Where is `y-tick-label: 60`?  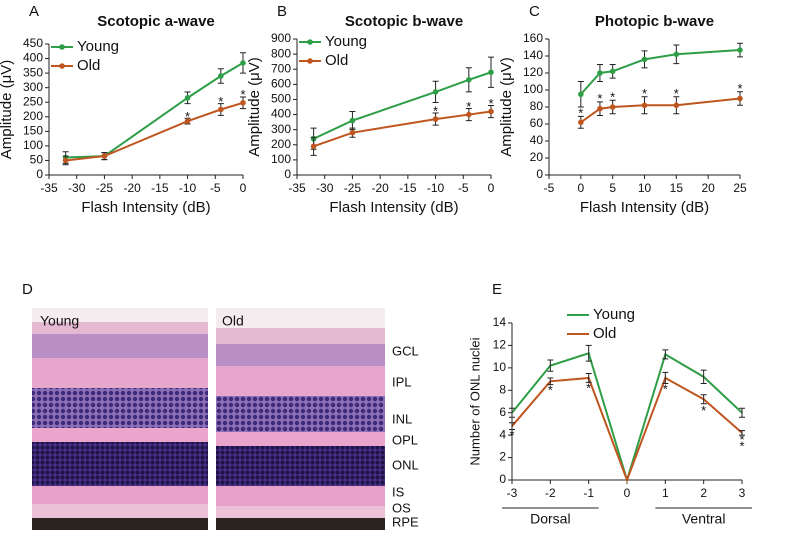 y-tick-label: 60 is located at coordinates (537, 123).